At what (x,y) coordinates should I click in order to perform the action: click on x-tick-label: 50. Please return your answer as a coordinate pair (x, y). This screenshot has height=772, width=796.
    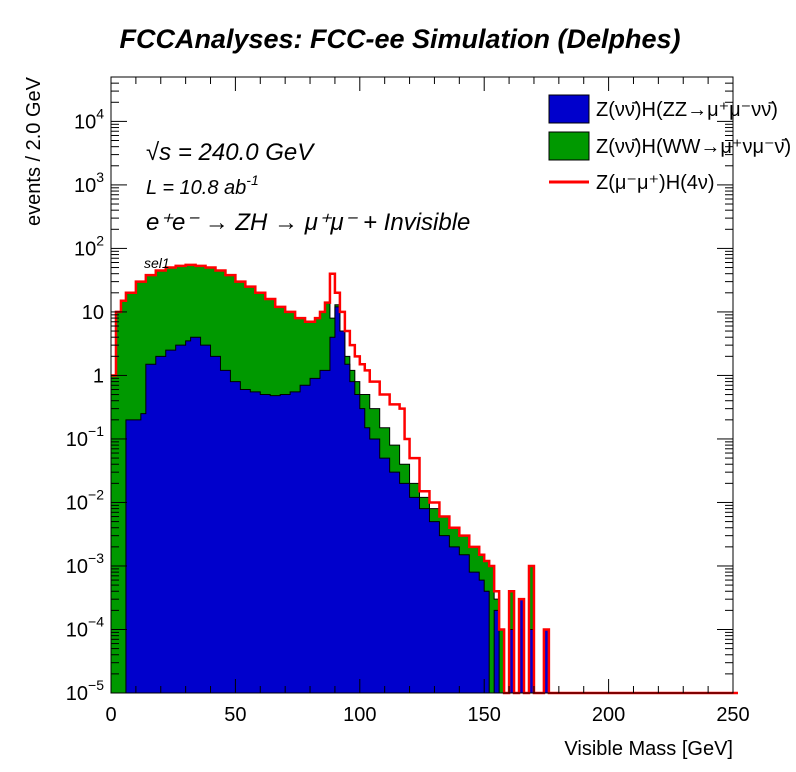
    Looking at the image, I should click on (235, 715).